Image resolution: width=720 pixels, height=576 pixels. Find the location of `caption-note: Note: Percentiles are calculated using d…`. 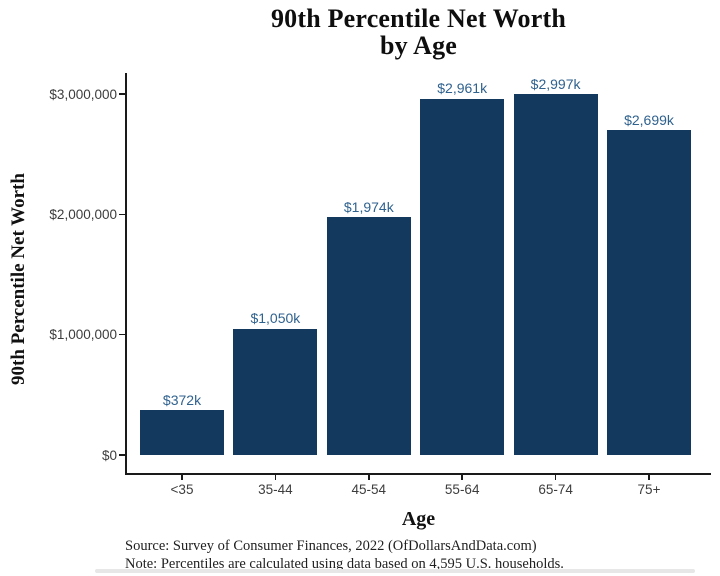

caption-note: Note: Percentiles are calculated using d… is located at coordinates (344, 563).